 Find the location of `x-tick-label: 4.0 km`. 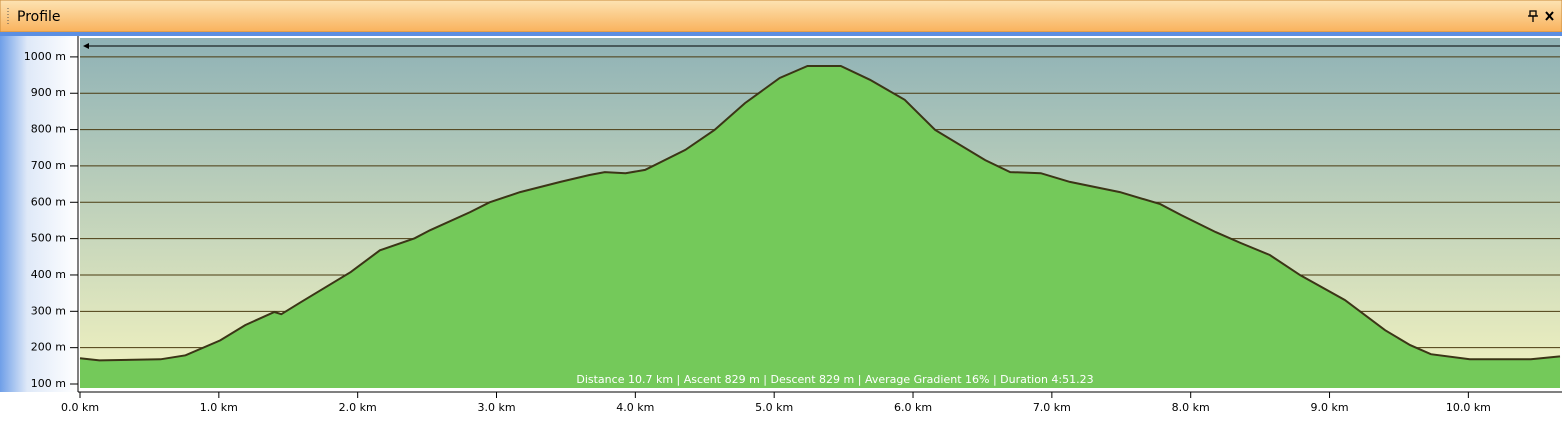

x-tick-label: 4.0 km is located at coordinates (635, 407).